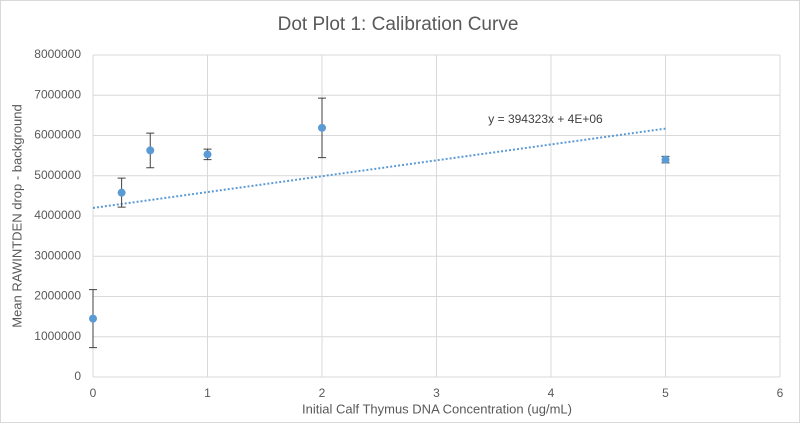  What do you see at coordinates (57, 54) in the screenshot?
I see `y-tick-label: 8000000` at bounding box center [57, 54].